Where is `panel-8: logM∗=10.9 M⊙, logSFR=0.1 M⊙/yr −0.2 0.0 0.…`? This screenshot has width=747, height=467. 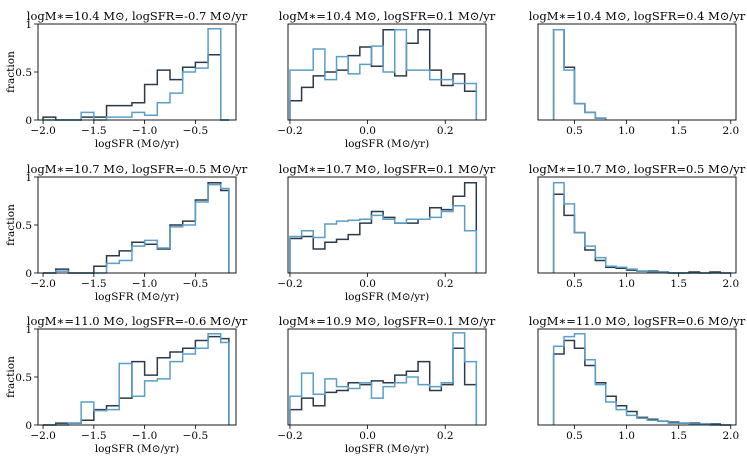 panel-8: logM∗=10.9 M⊙, logSFR=0.1 M⊙/yr −0.2 0.0 0.… is located at coordinates (386, 384).